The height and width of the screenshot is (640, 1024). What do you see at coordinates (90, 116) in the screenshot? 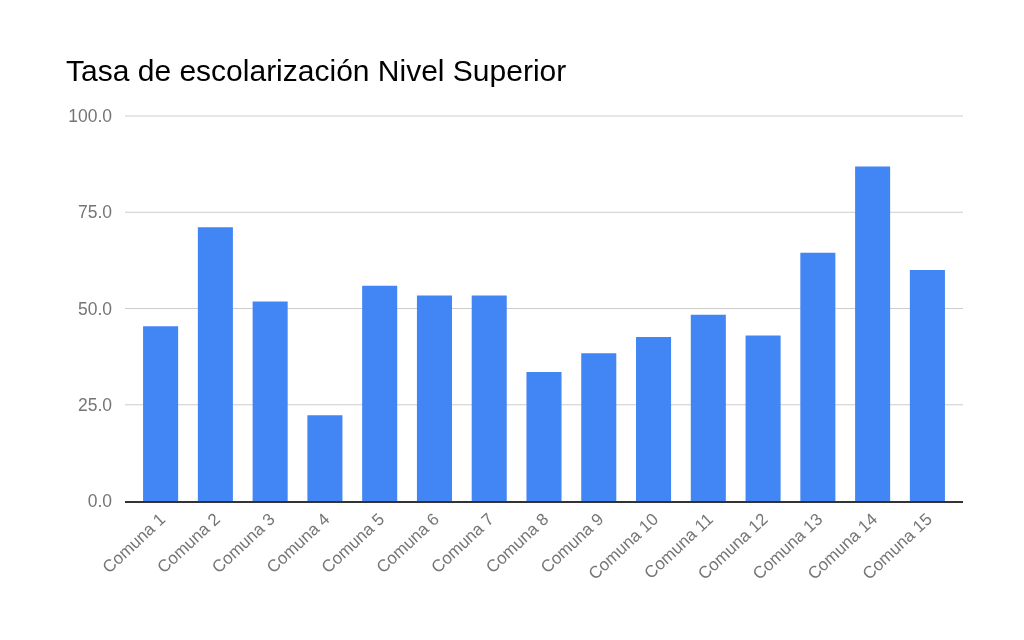
I see `y-tick-label: 100.0` at bounding box center [90, 116].